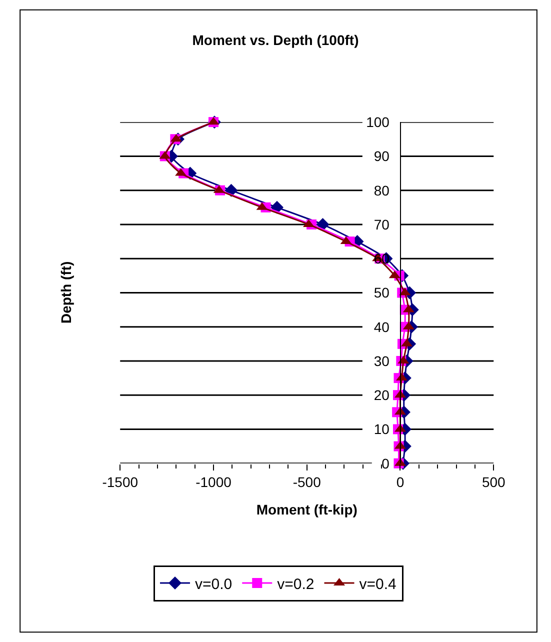 This screenshot has width=551, height=642. Describe the element at coordinates (382, 292) in the screenshot. I see `y-tick-label: 50` at that location.